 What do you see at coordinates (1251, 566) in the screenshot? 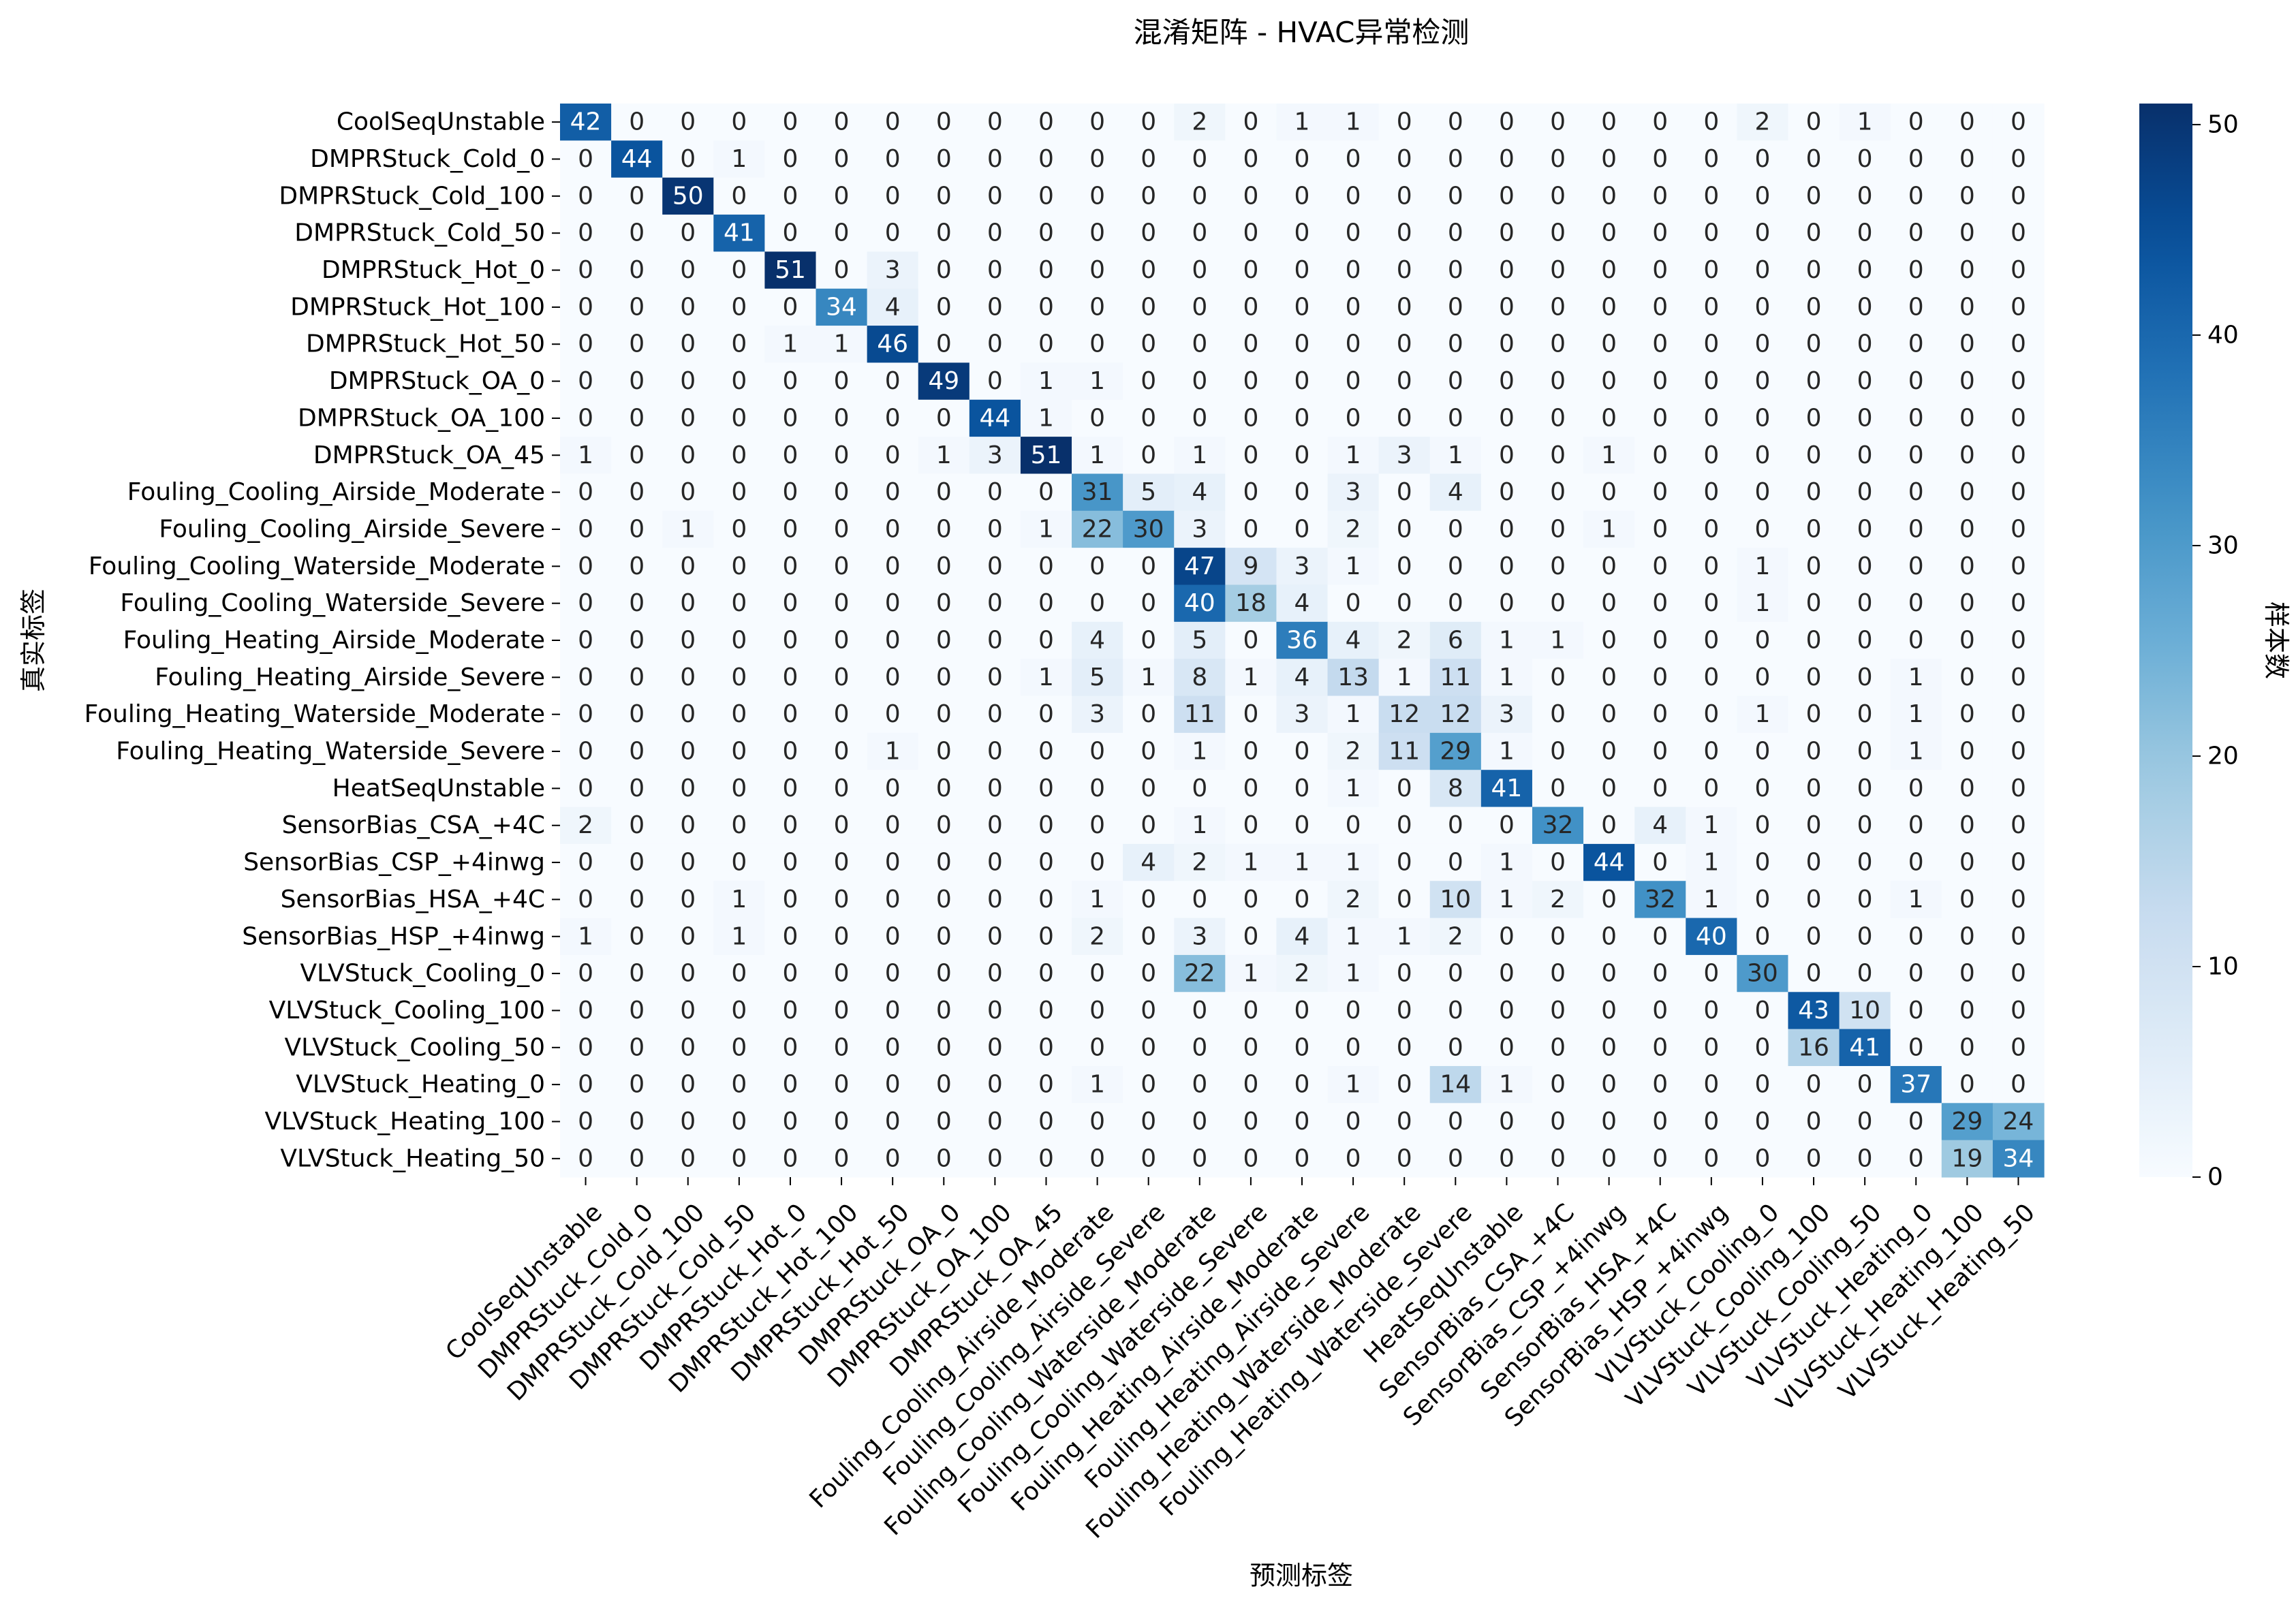
I see `cell-value-label: 9` at bounding box center [1251, 566].